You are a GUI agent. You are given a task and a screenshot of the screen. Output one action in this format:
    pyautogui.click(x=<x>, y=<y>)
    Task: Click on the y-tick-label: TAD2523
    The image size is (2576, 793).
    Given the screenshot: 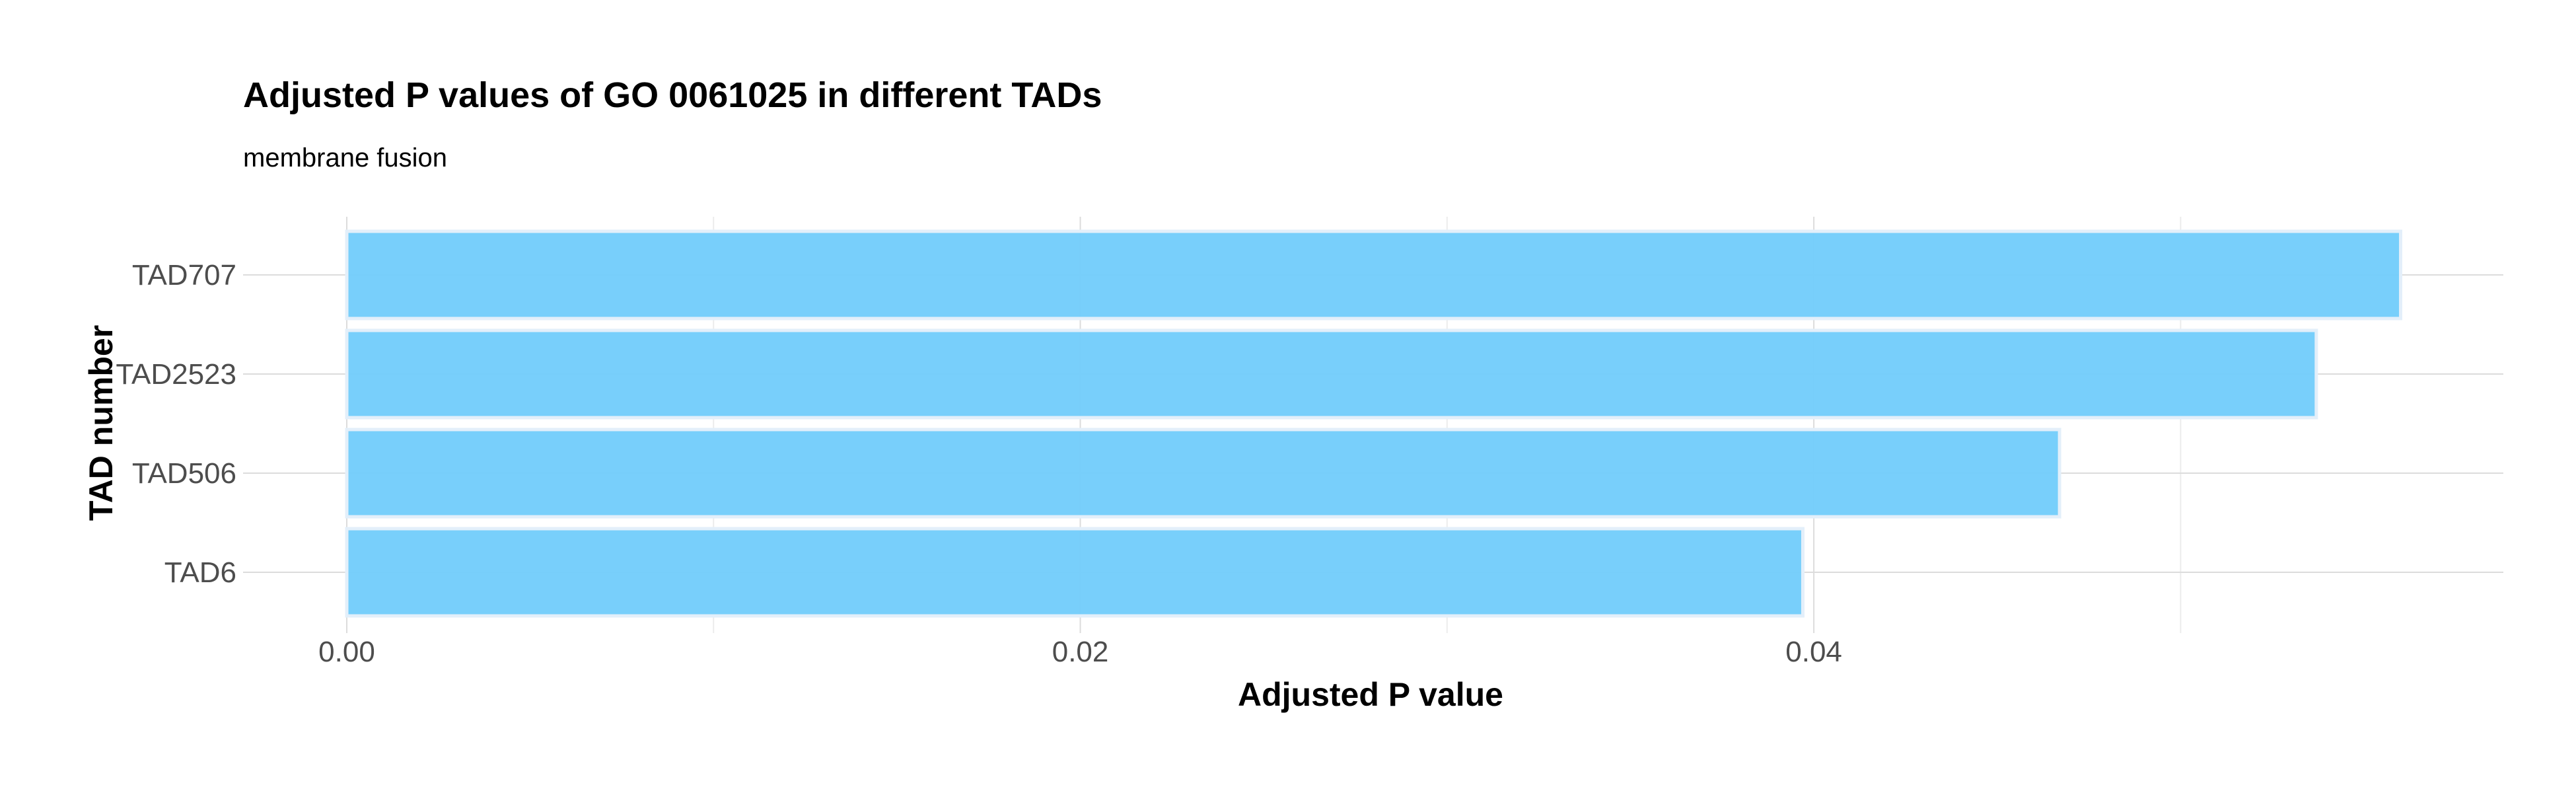 What is the action you would take?
    pyautogui.click(x=176, y=374)
    